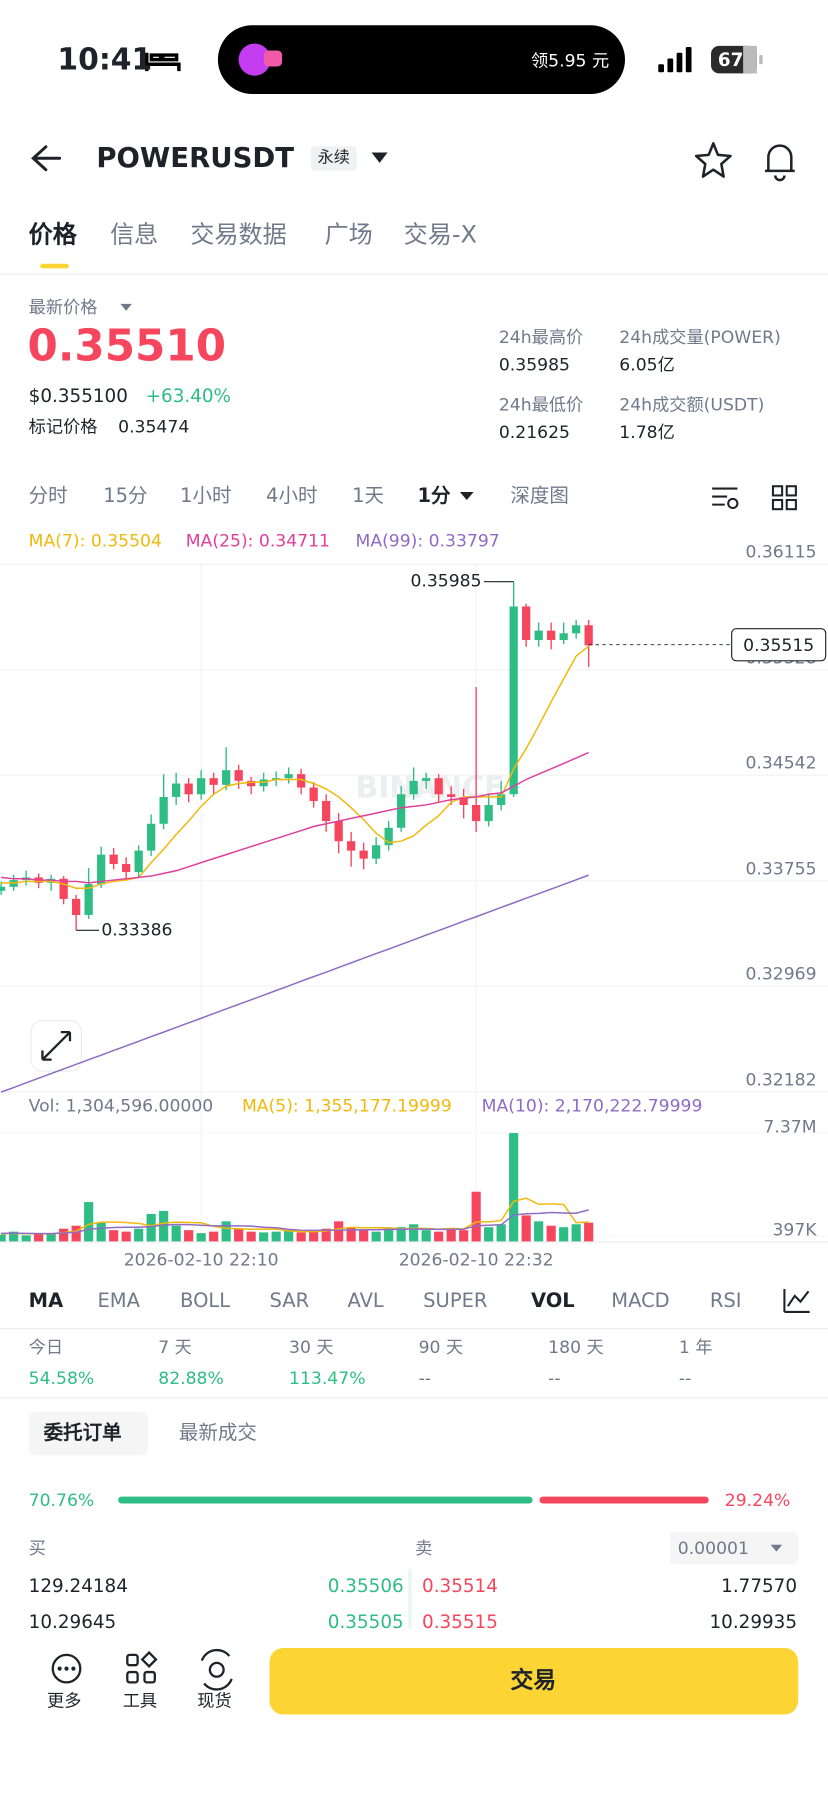 The width and height of the screenshot is (828, 1800). Describe the element at coordinates (779, 163) in the screenshot. I see `alert-button` at that location.